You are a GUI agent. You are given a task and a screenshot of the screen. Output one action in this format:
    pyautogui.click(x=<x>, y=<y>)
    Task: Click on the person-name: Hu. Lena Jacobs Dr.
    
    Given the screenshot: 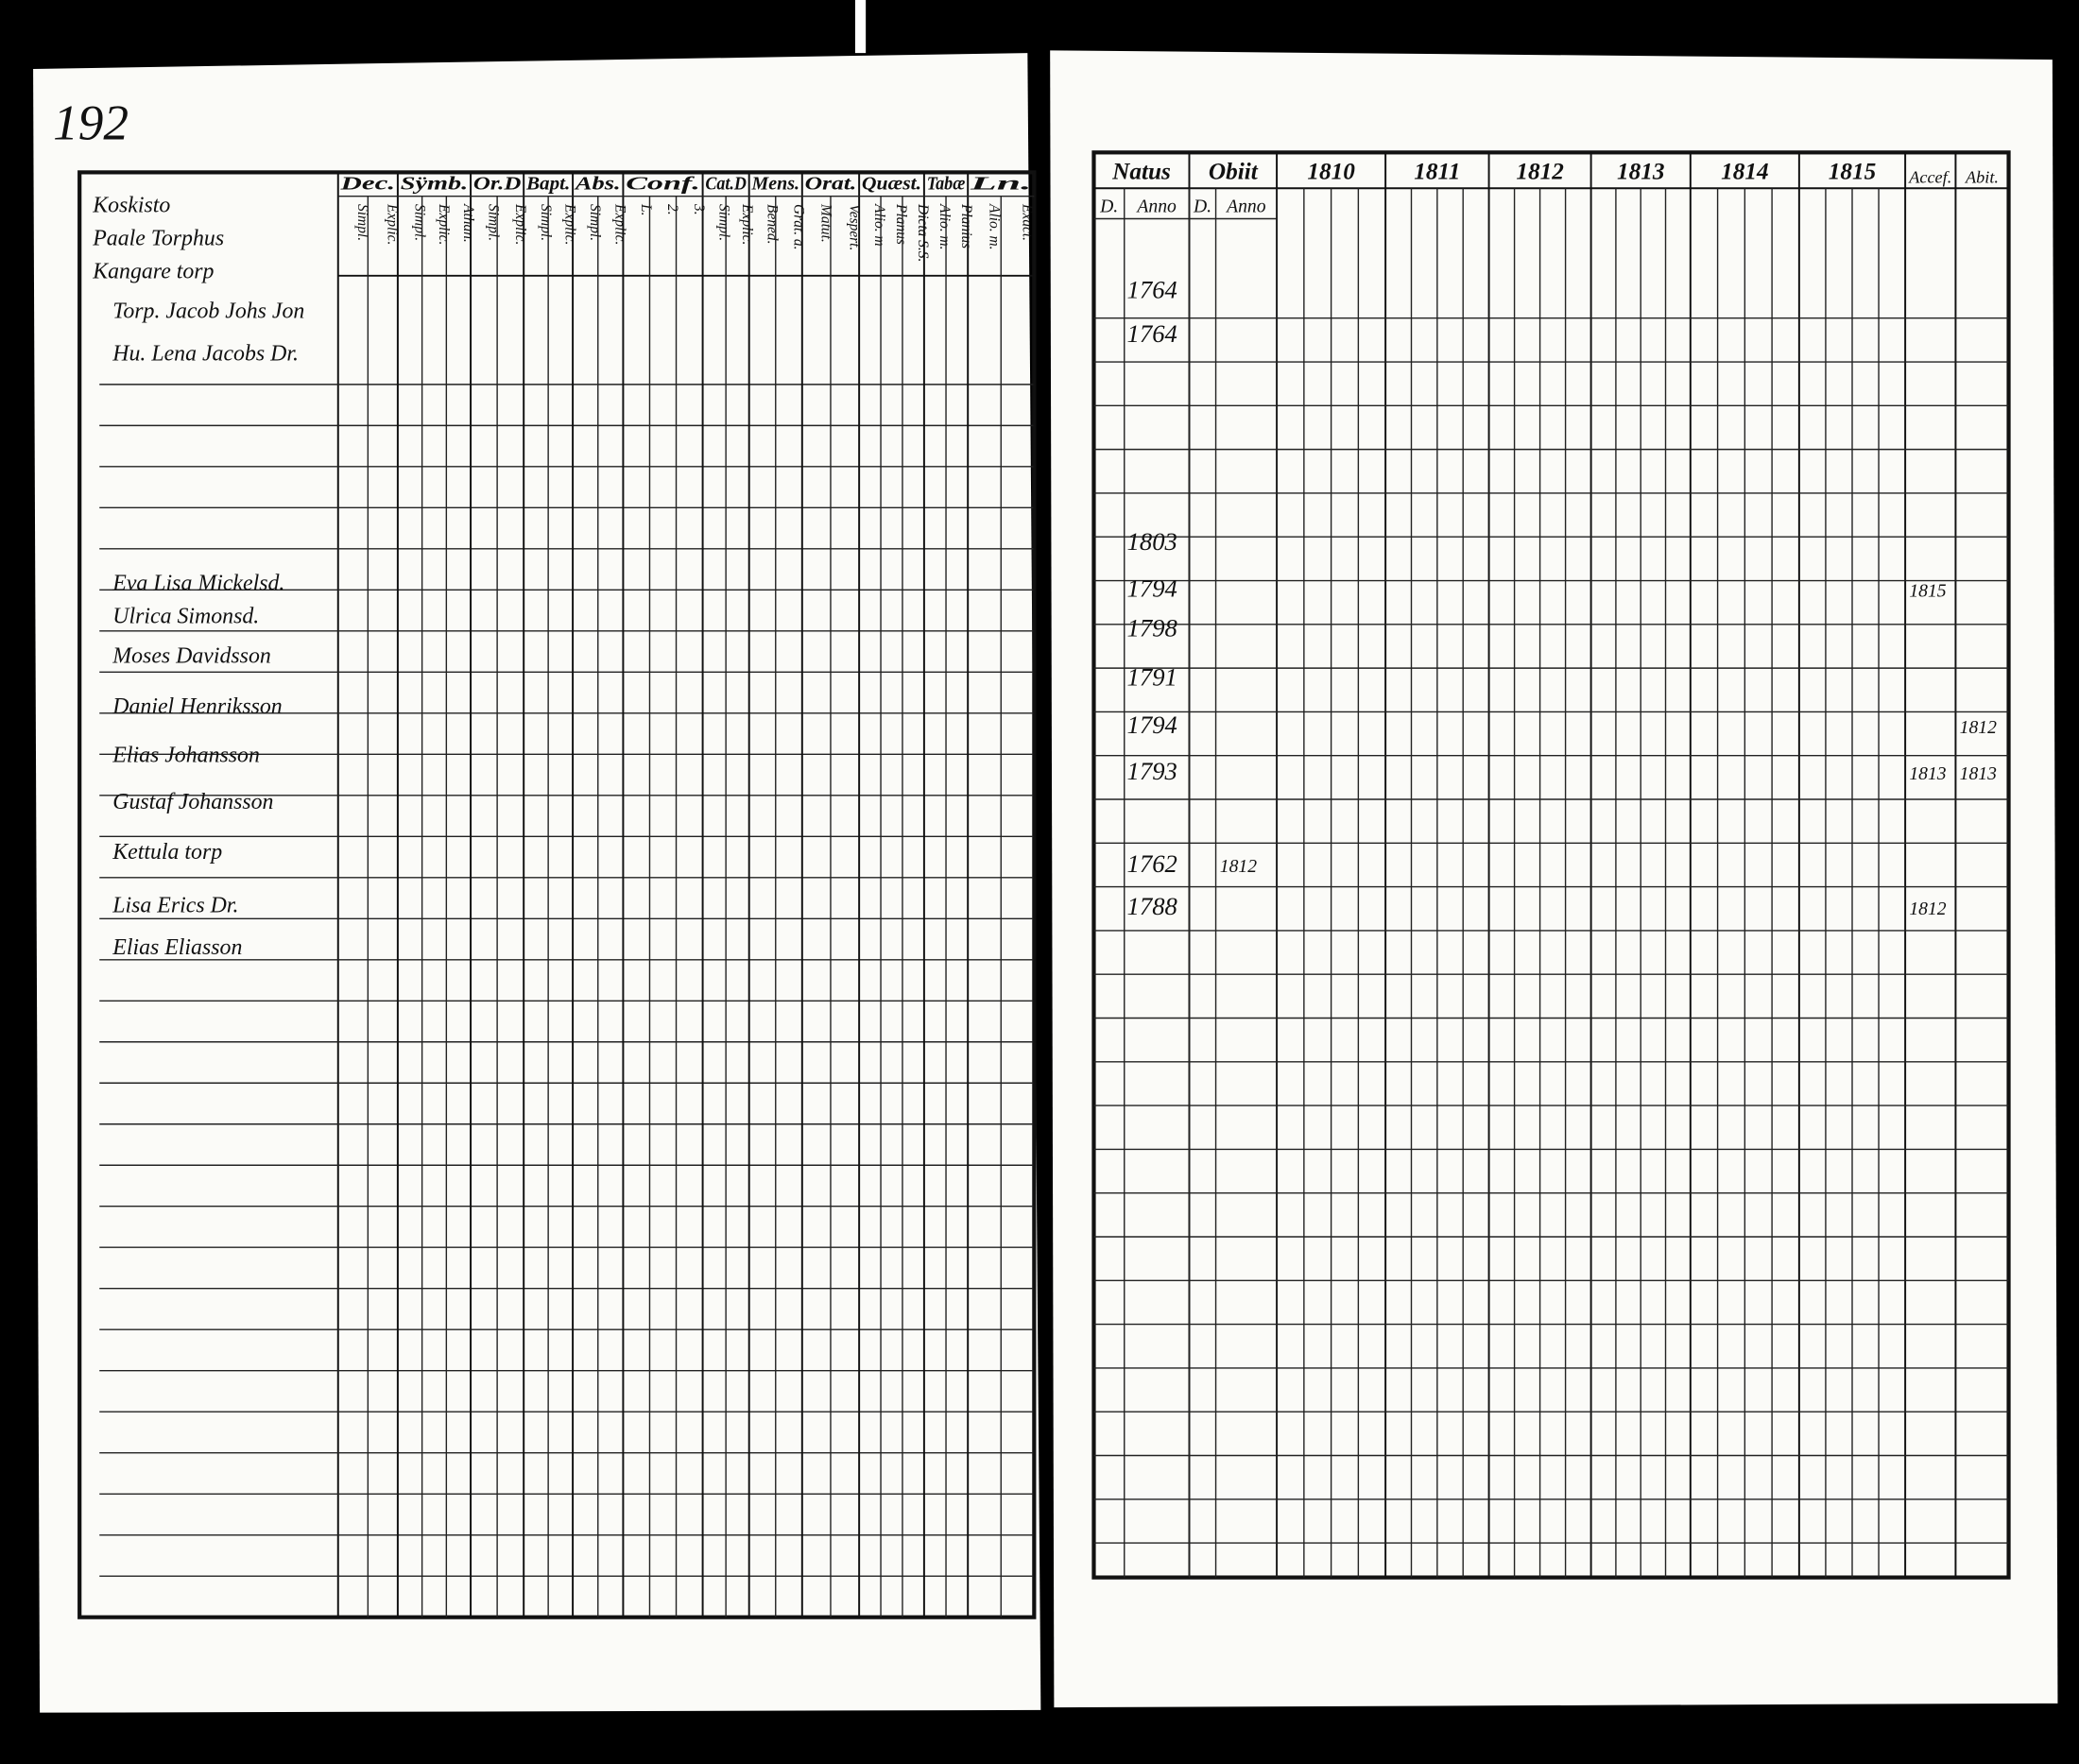 What is the action you would take?
    pyautogui.click(x=205, y=354)
    